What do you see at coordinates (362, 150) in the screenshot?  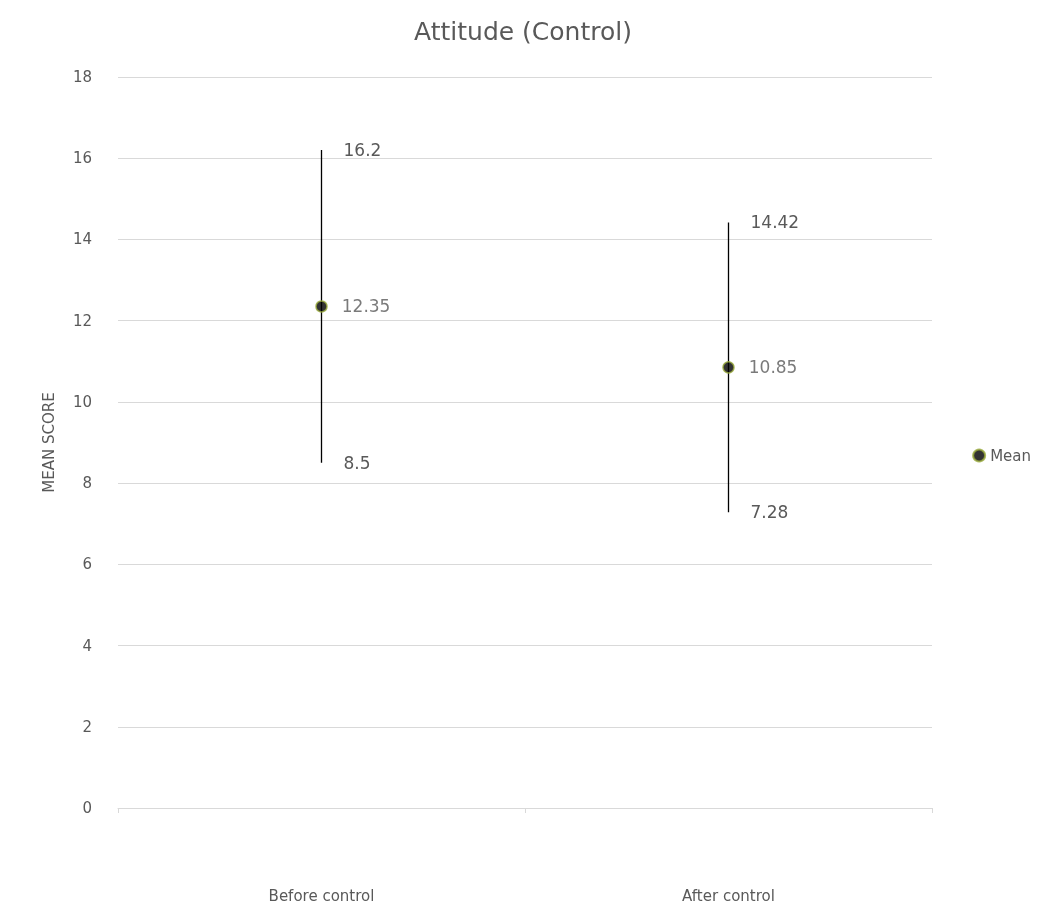 I see `annotation: 16.2` at bounding box center [362, 150].